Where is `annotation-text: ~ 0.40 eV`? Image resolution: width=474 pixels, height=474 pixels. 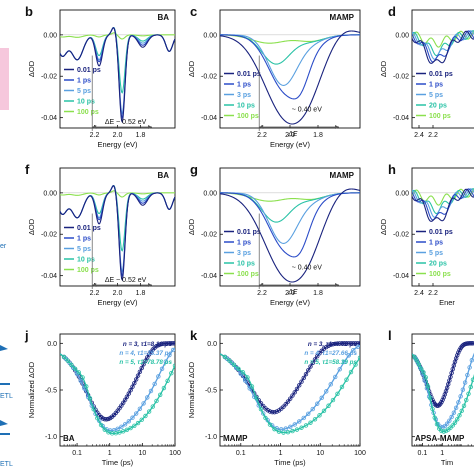 annotation-text: ~ 0.40 eV is located at coordinates (307, 109).